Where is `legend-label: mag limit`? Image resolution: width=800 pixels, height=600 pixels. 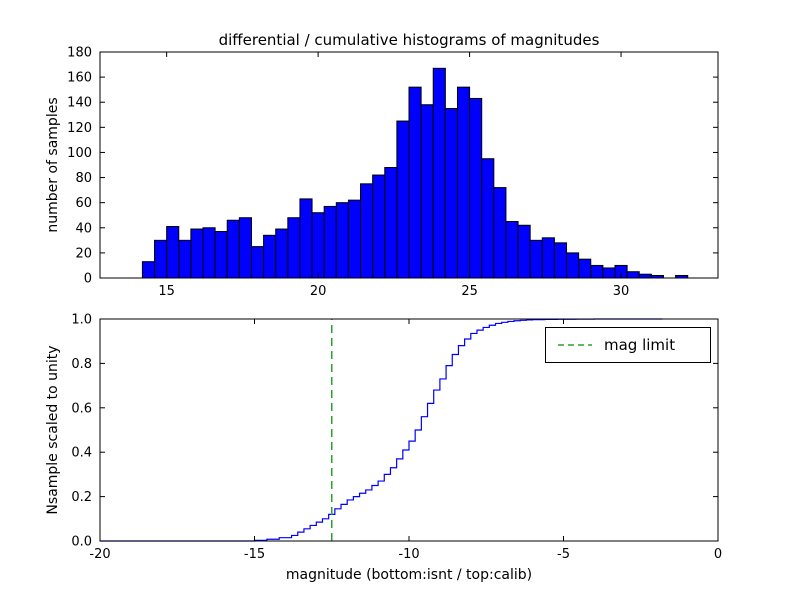 legend-label: mag limit is located at coordinates (640, 345).